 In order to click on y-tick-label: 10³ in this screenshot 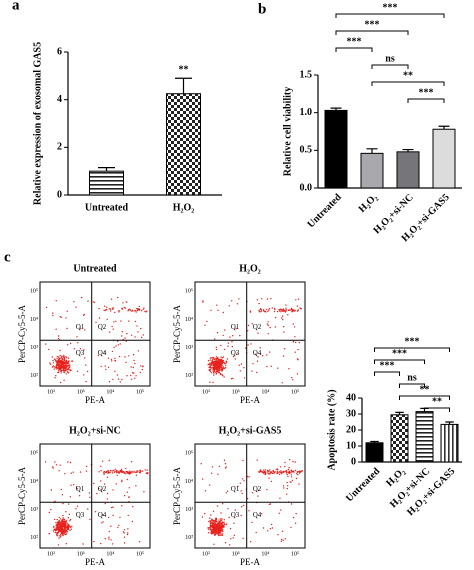, I will do `click(189, 348)`.